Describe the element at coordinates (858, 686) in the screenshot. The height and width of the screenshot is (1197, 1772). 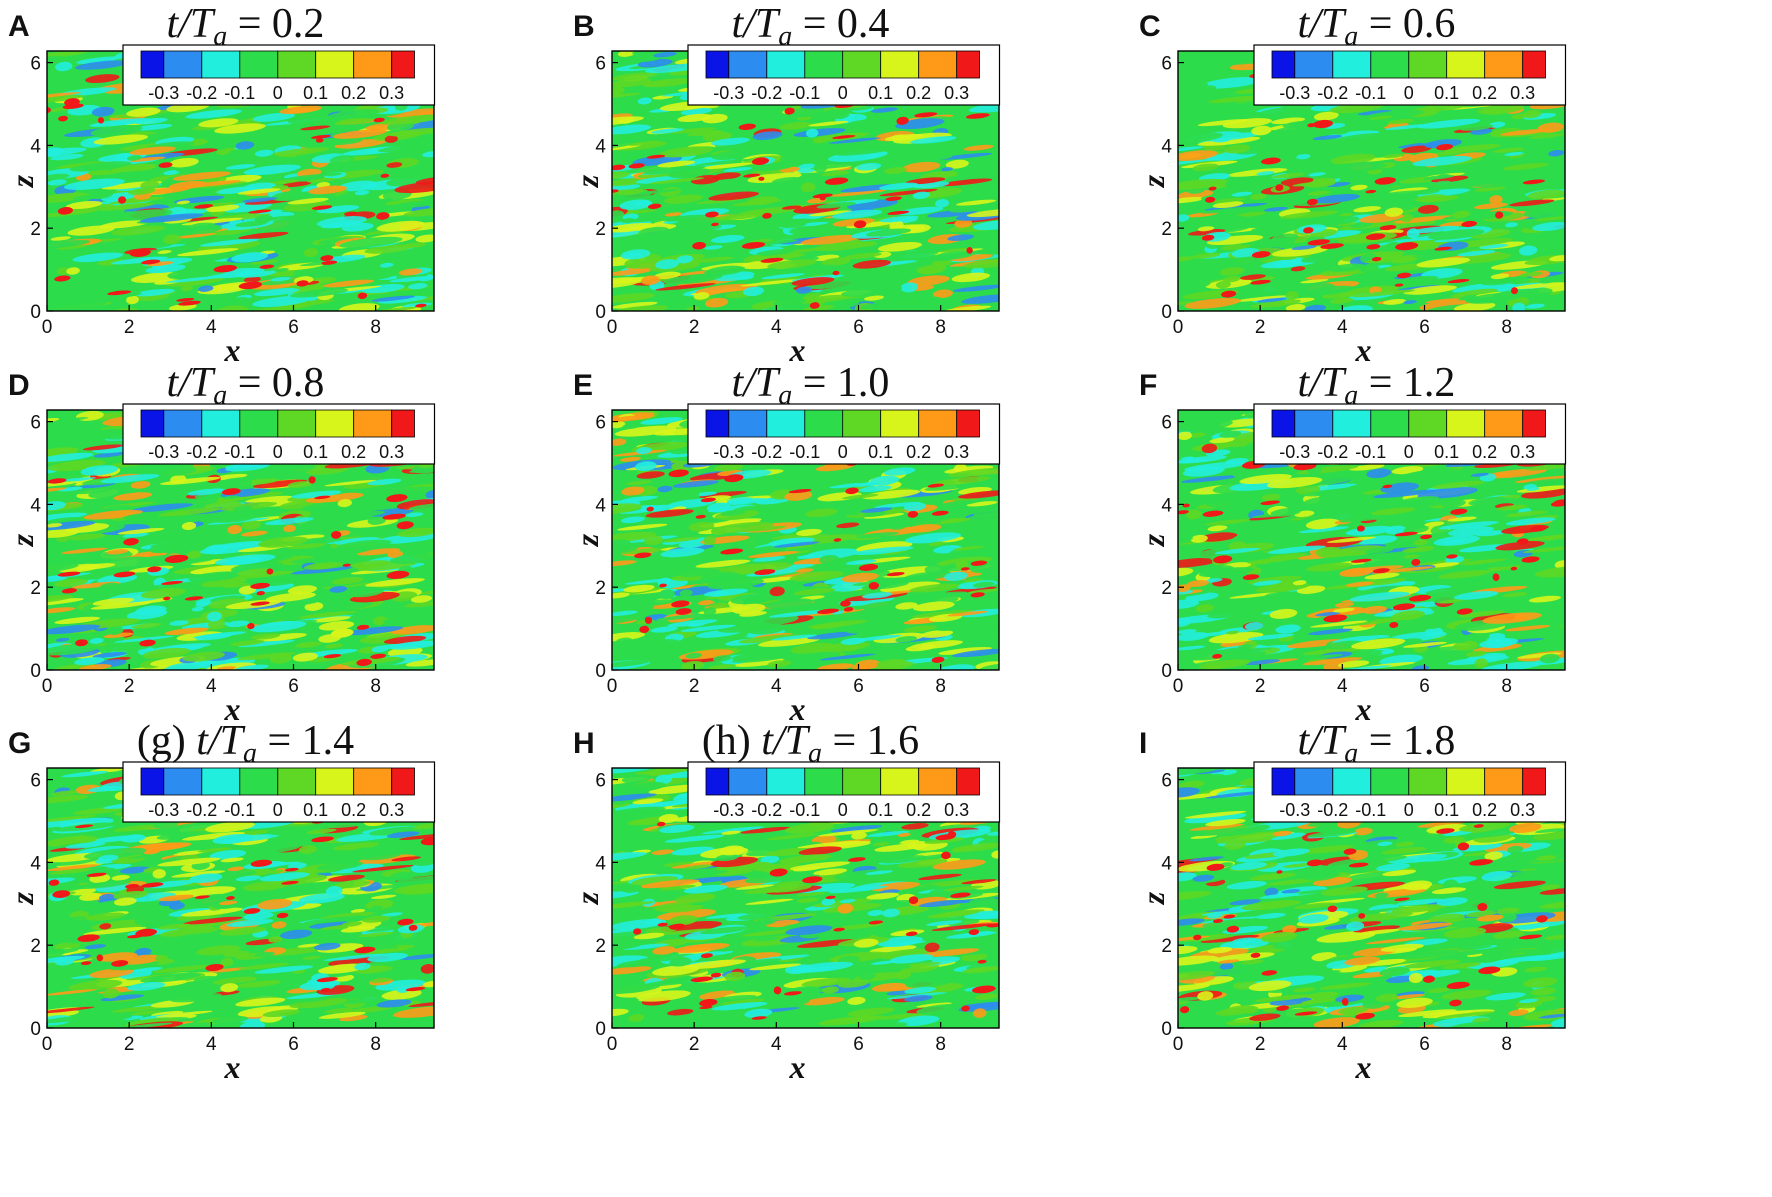
I see `x-tick-label: 6` at that location.